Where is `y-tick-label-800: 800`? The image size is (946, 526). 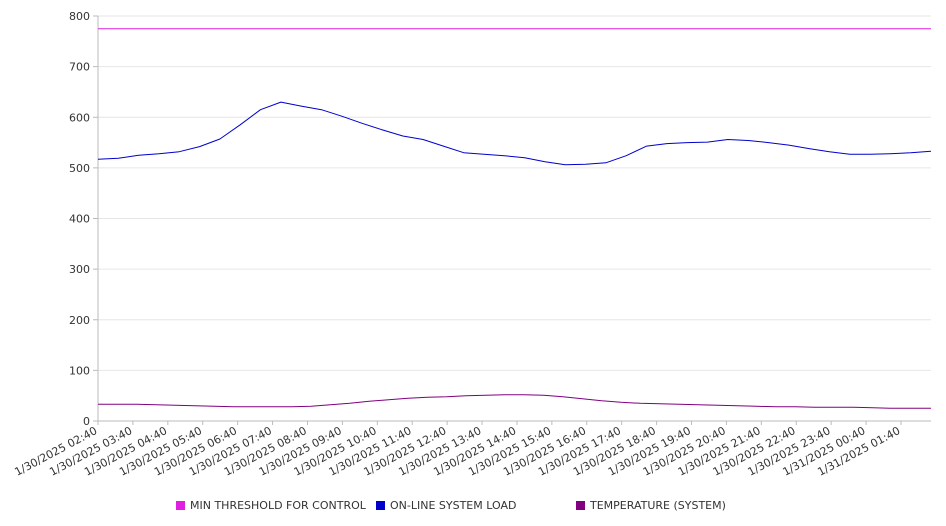 y-tick-label-800: 800 is located at coordinates (79, 16).